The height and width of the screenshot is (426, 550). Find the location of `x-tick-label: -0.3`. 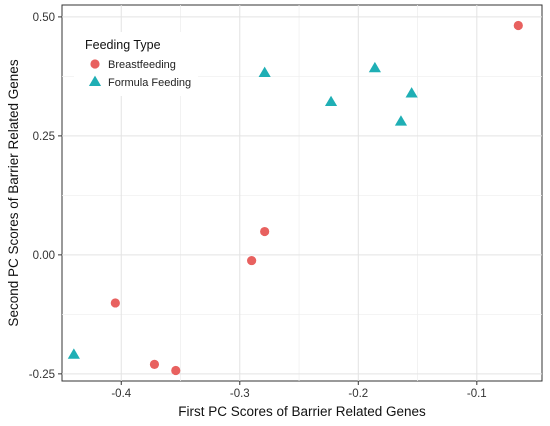

x-tick-label: -0.3 is located at coordinates (240, 394).